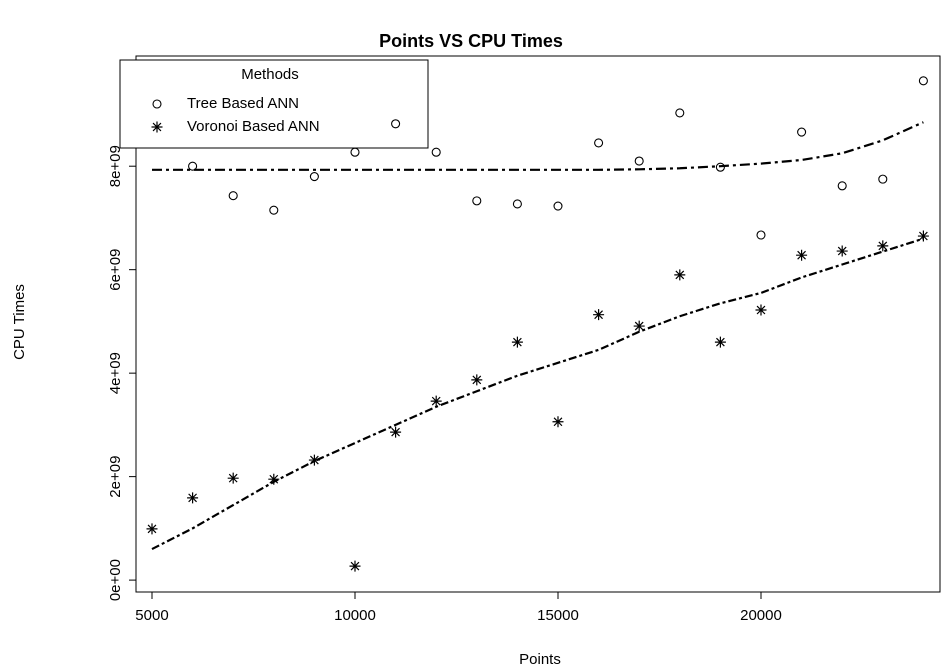 The height and width of the screenshot is (671, 943). I want to click on legend-label: Tree Based ANN, so click(243, 103).